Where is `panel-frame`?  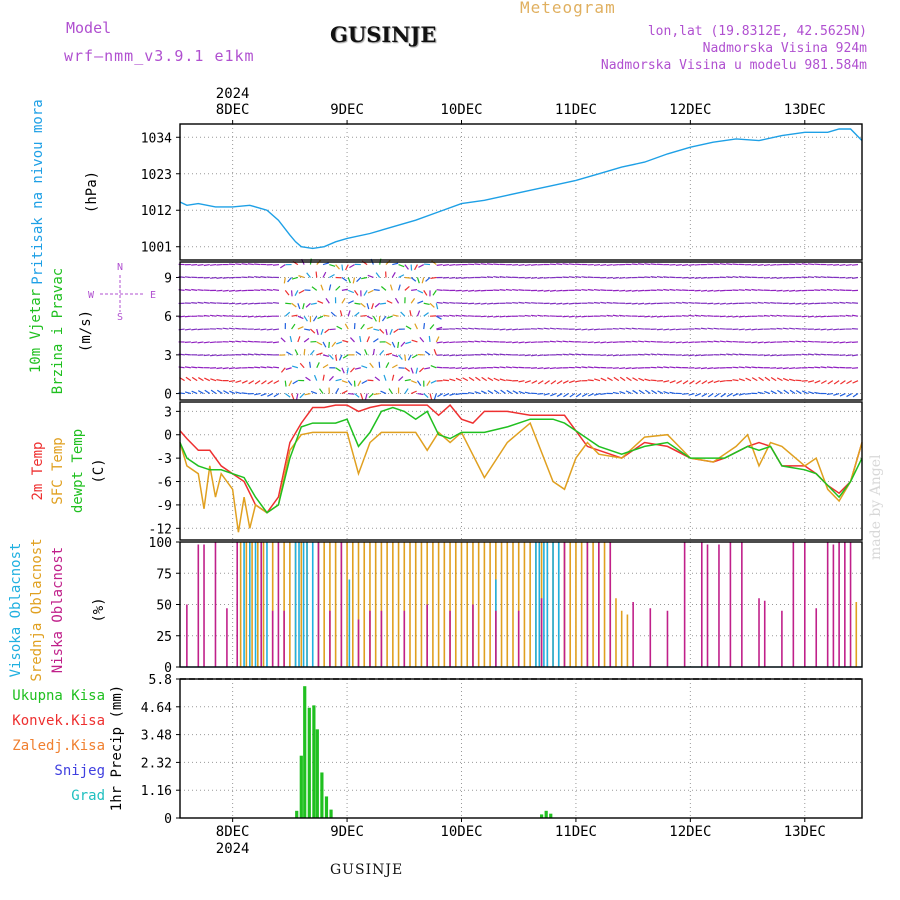
panel-frame is located at coordinates (521, 331).